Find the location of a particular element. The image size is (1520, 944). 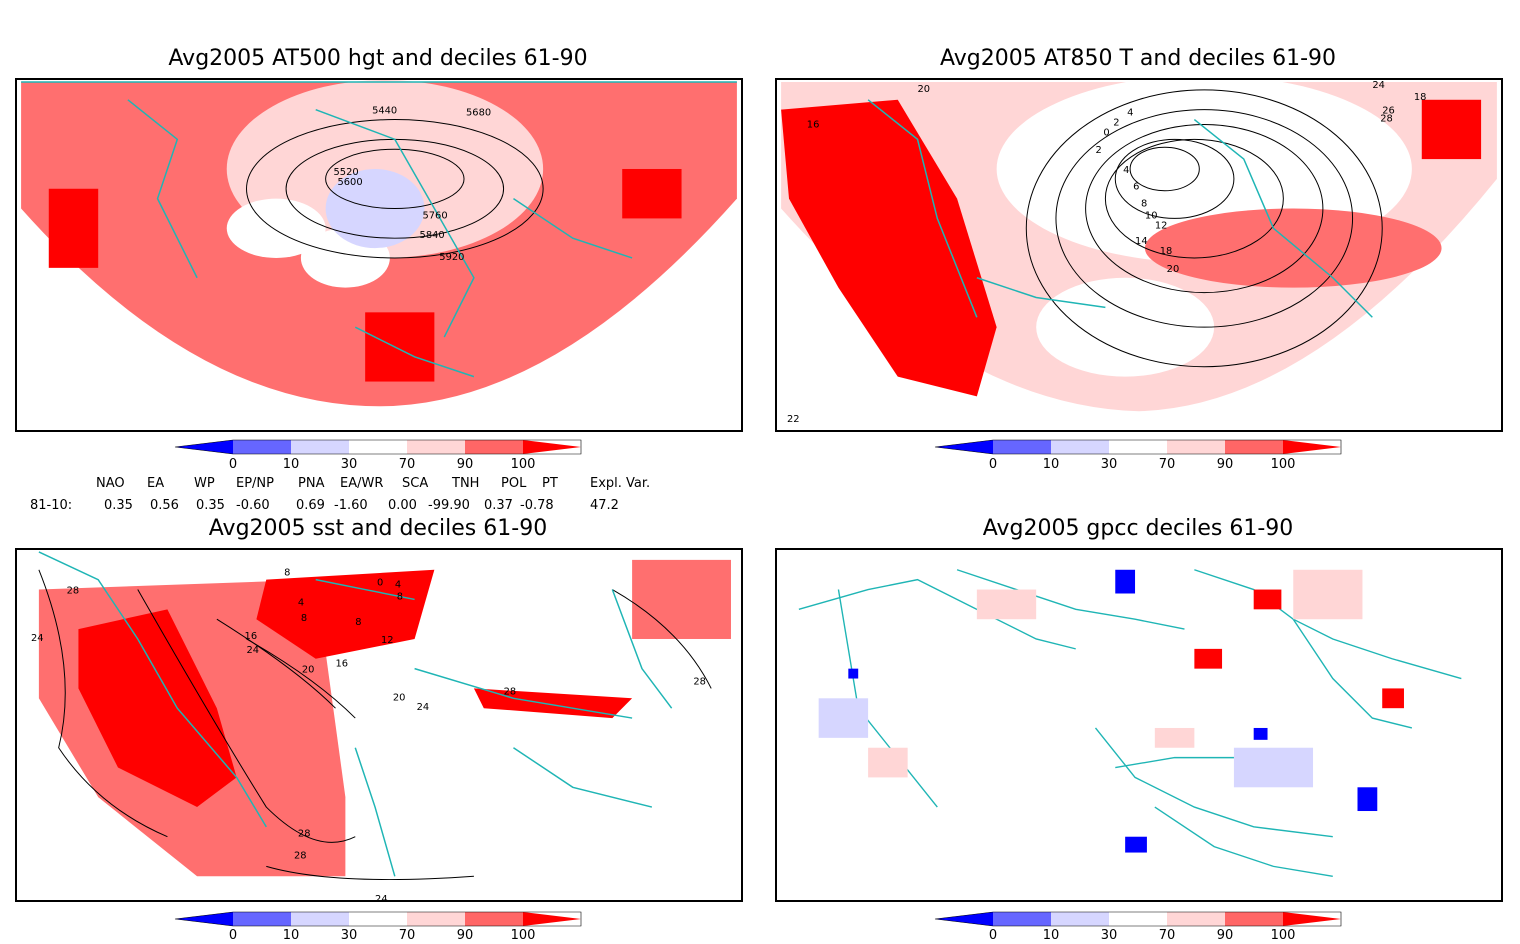

contour-label: 6 is located at coordinates (1136, 187).